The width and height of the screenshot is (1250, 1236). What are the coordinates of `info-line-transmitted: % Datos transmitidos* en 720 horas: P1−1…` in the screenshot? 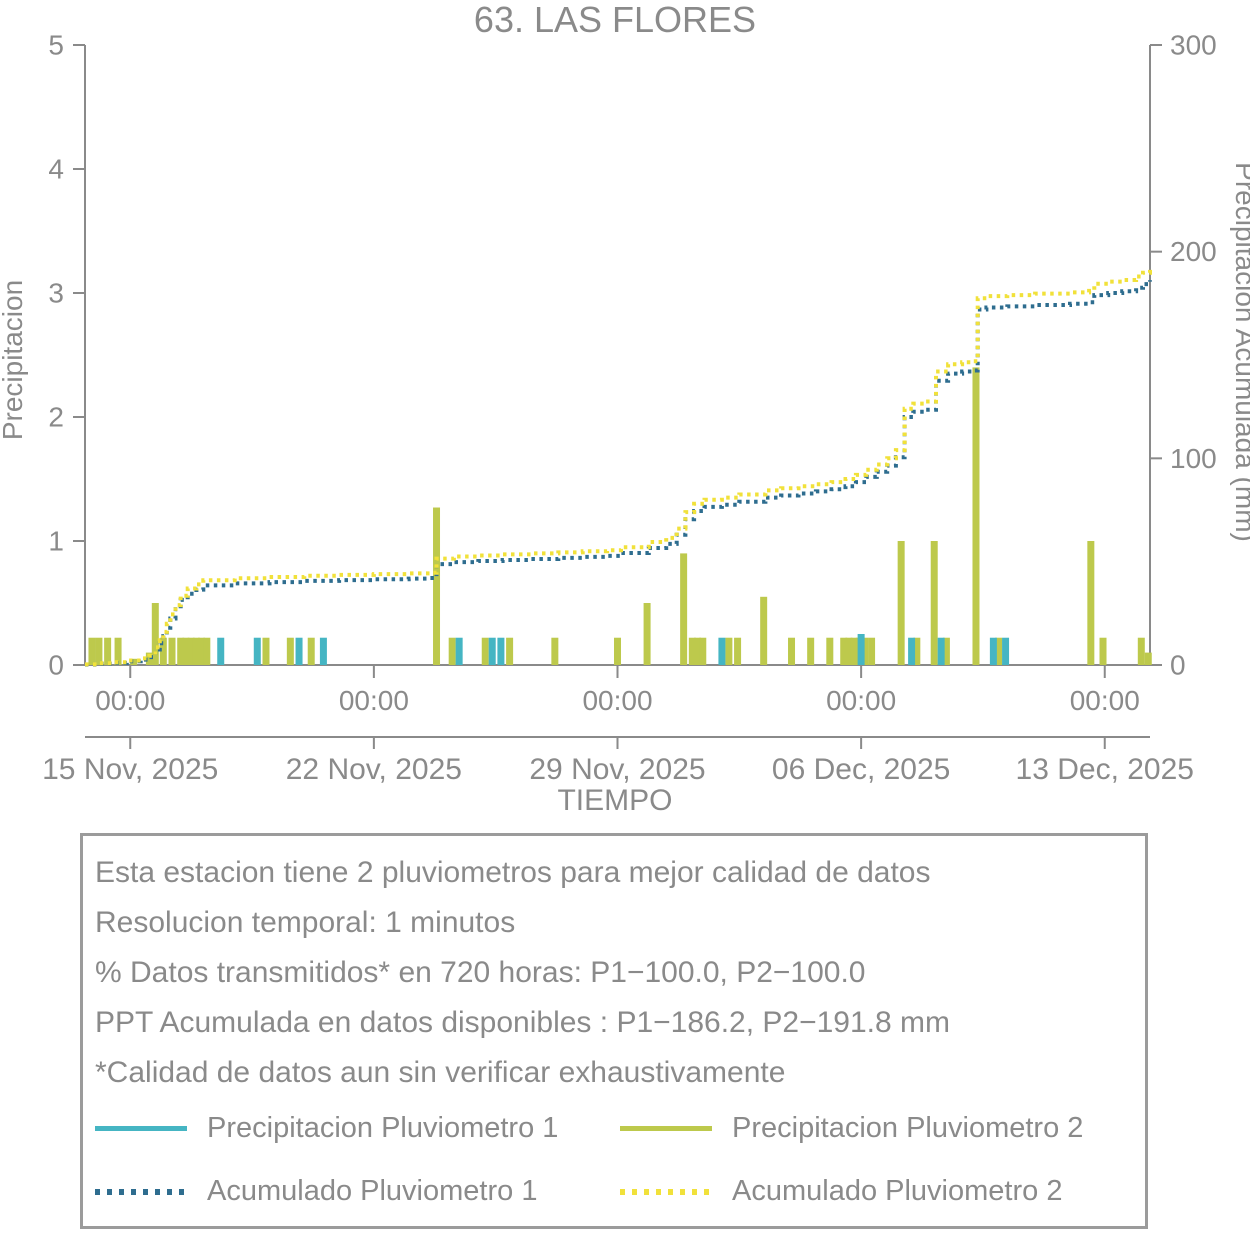 It's located at (480, 972).